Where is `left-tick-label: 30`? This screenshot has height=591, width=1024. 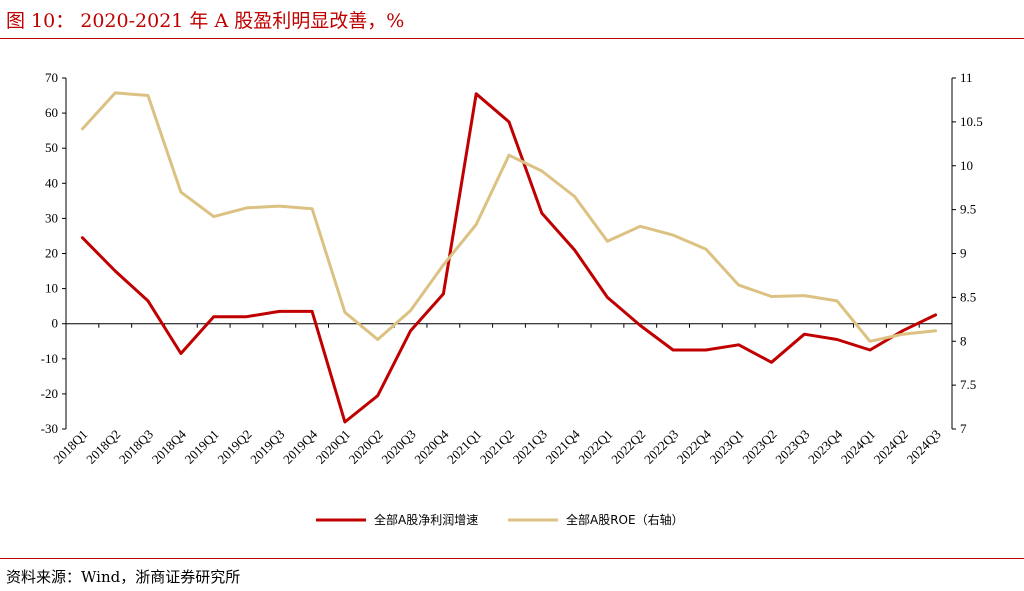 left-tick-label: 30 is located at coordinates (51, 217).